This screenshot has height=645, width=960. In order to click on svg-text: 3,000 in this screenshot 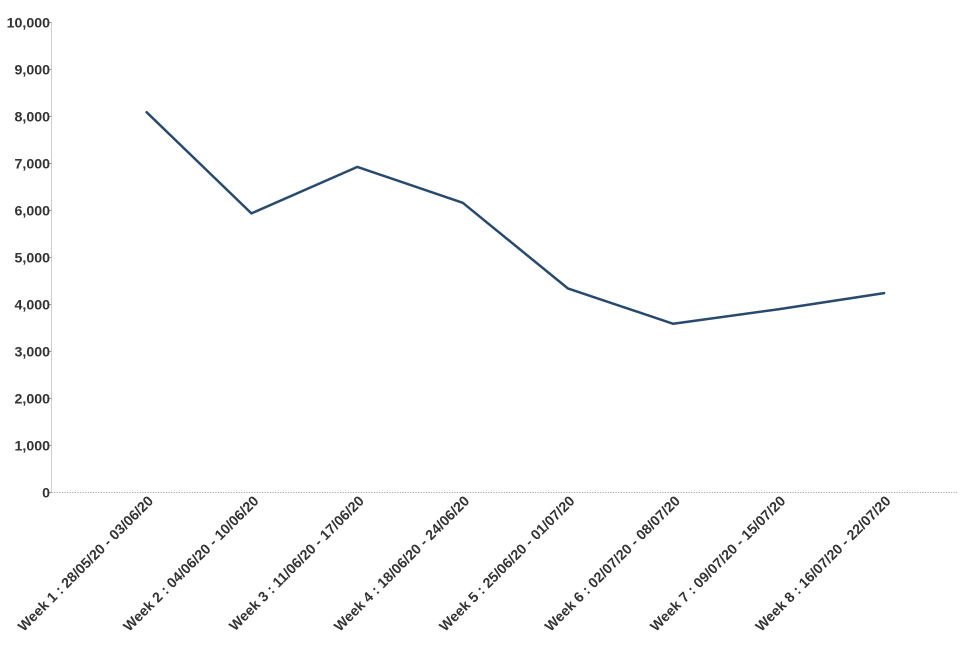, I will do `click(32, 353)`.